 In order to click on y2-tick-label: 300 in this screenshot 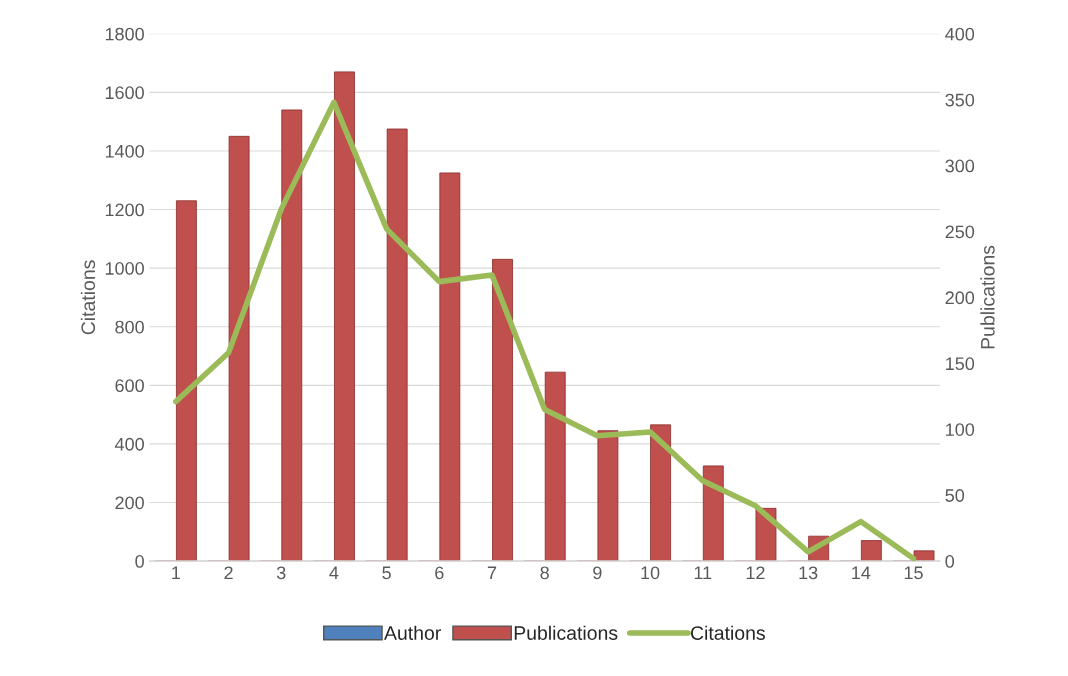, I will do `click(960, 166)`.